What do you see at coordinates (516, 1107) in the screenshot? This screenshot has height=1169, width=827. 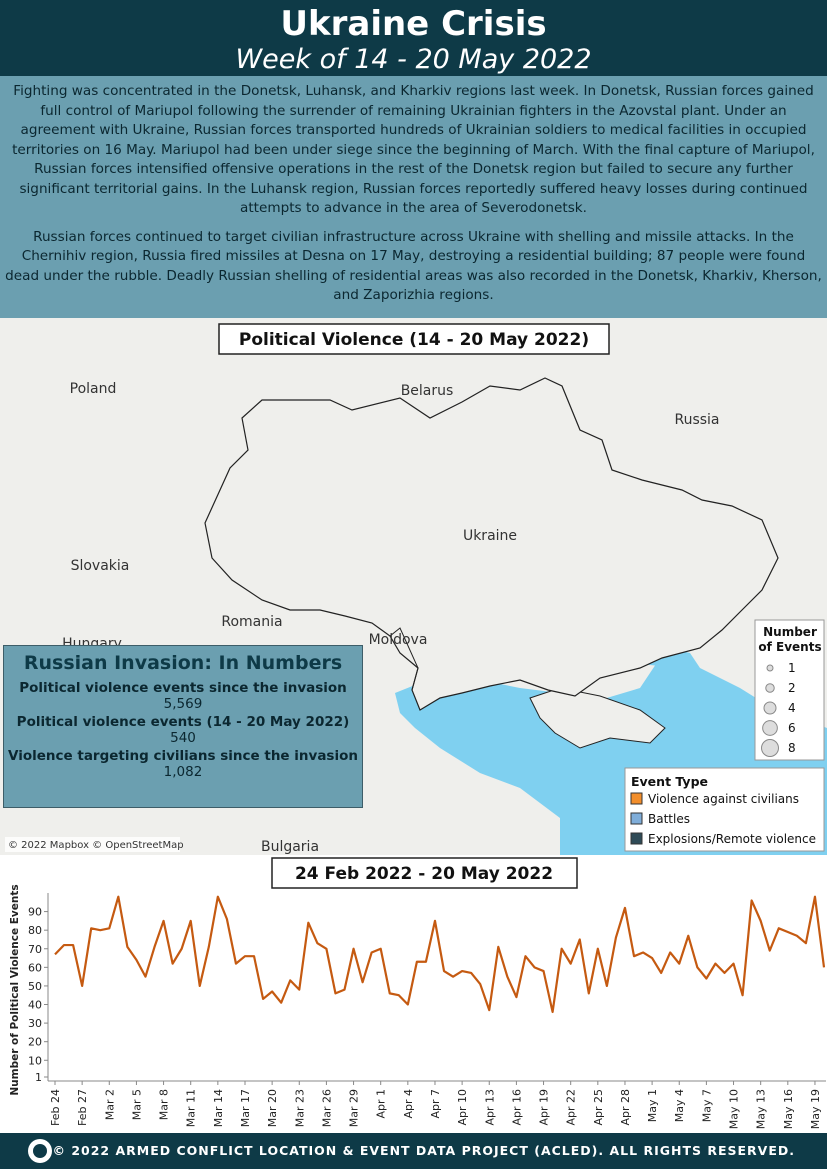 I see `x-tick-label: Apr 16` at bounding box center [516, 1107].